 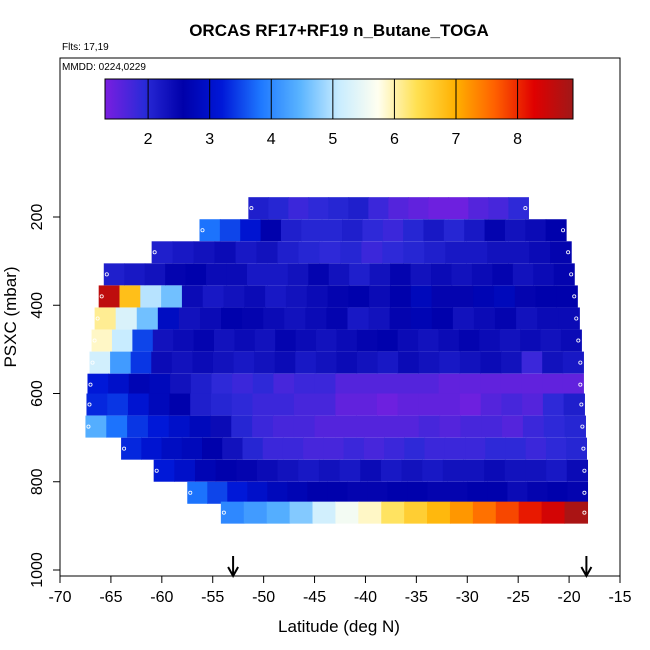 I want to click on flight-arrows, so click(x=410, y=567).